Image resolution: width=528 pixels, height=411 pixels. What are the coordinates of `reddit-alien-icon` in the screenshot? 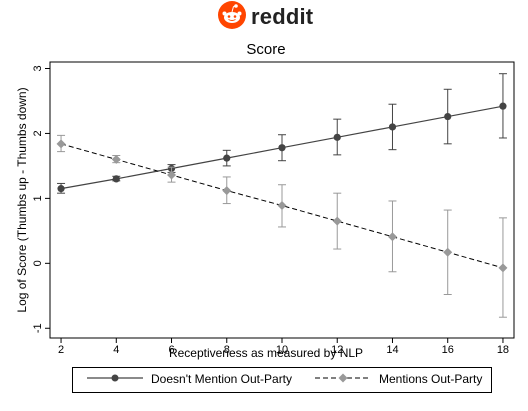 It's located at (232, 15).